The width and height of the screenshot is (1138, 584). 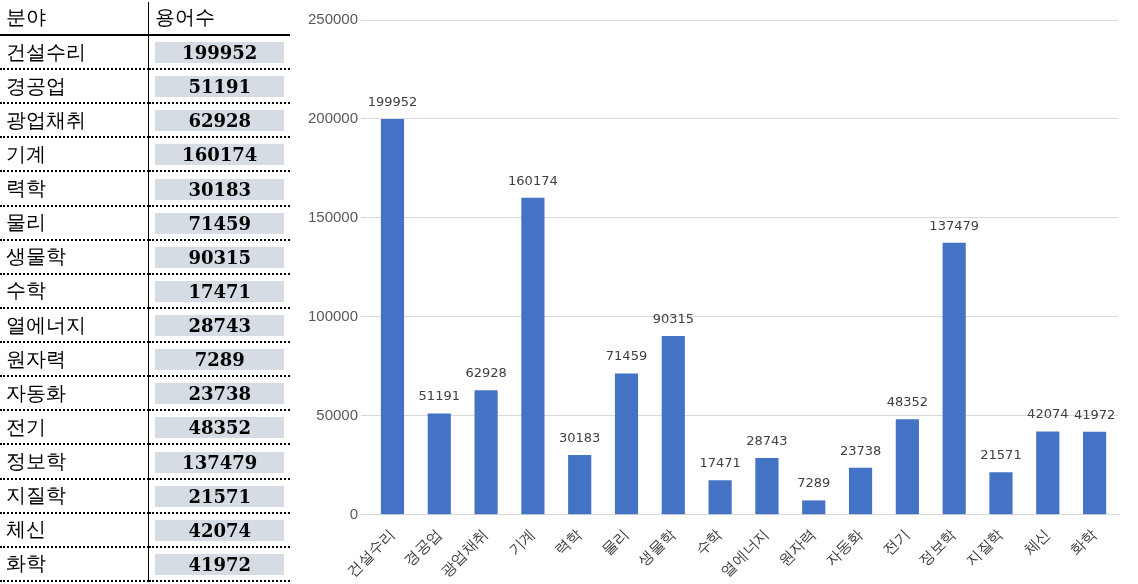 What do you see at coordinates (74, 359) in the screenshot?
I see `category-label: 원자력` at bounding box center [74, 359].